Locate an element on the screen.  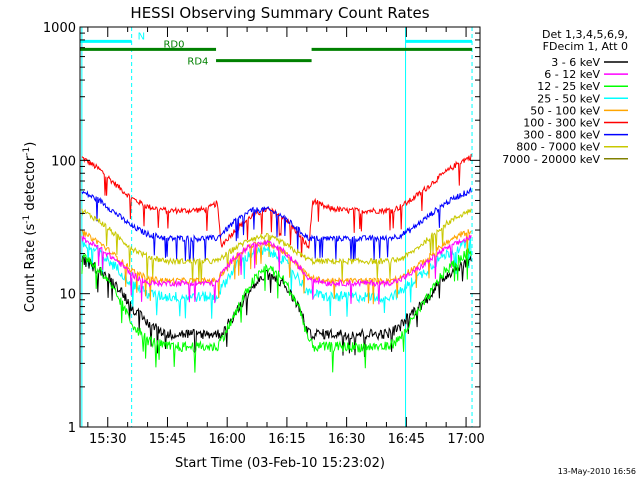
legend-label-3: 25 - 50 keV is located at coordinates (568, 98).